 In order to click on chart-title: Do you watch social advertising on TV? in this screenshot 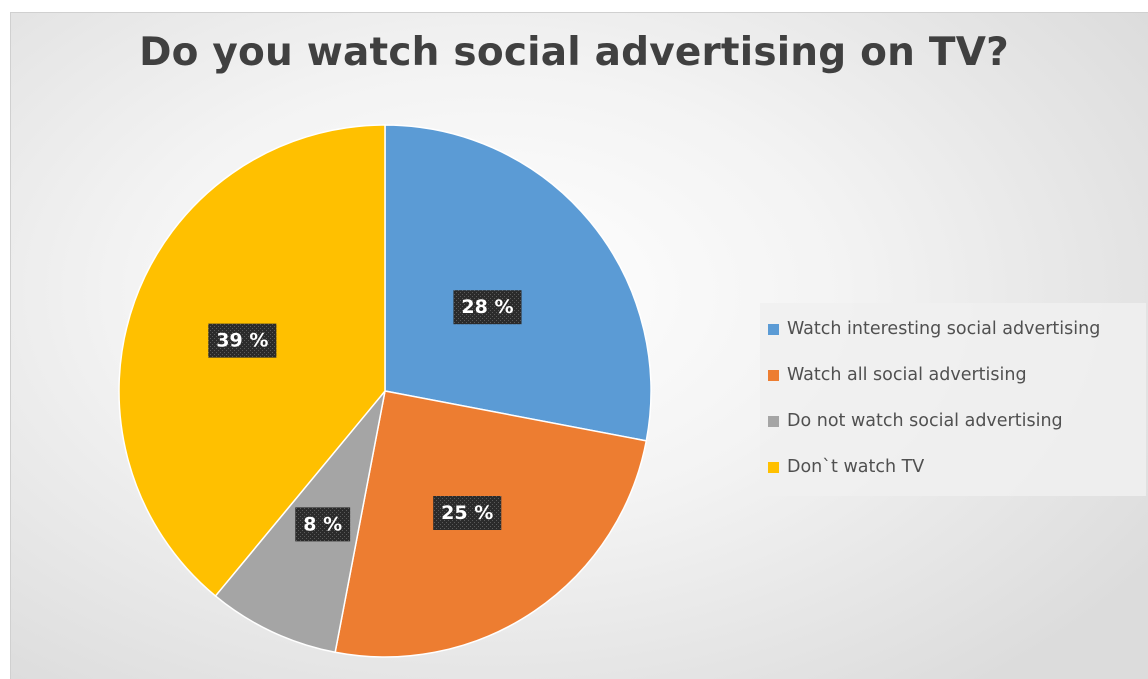, I will do `click(574, 52)`.